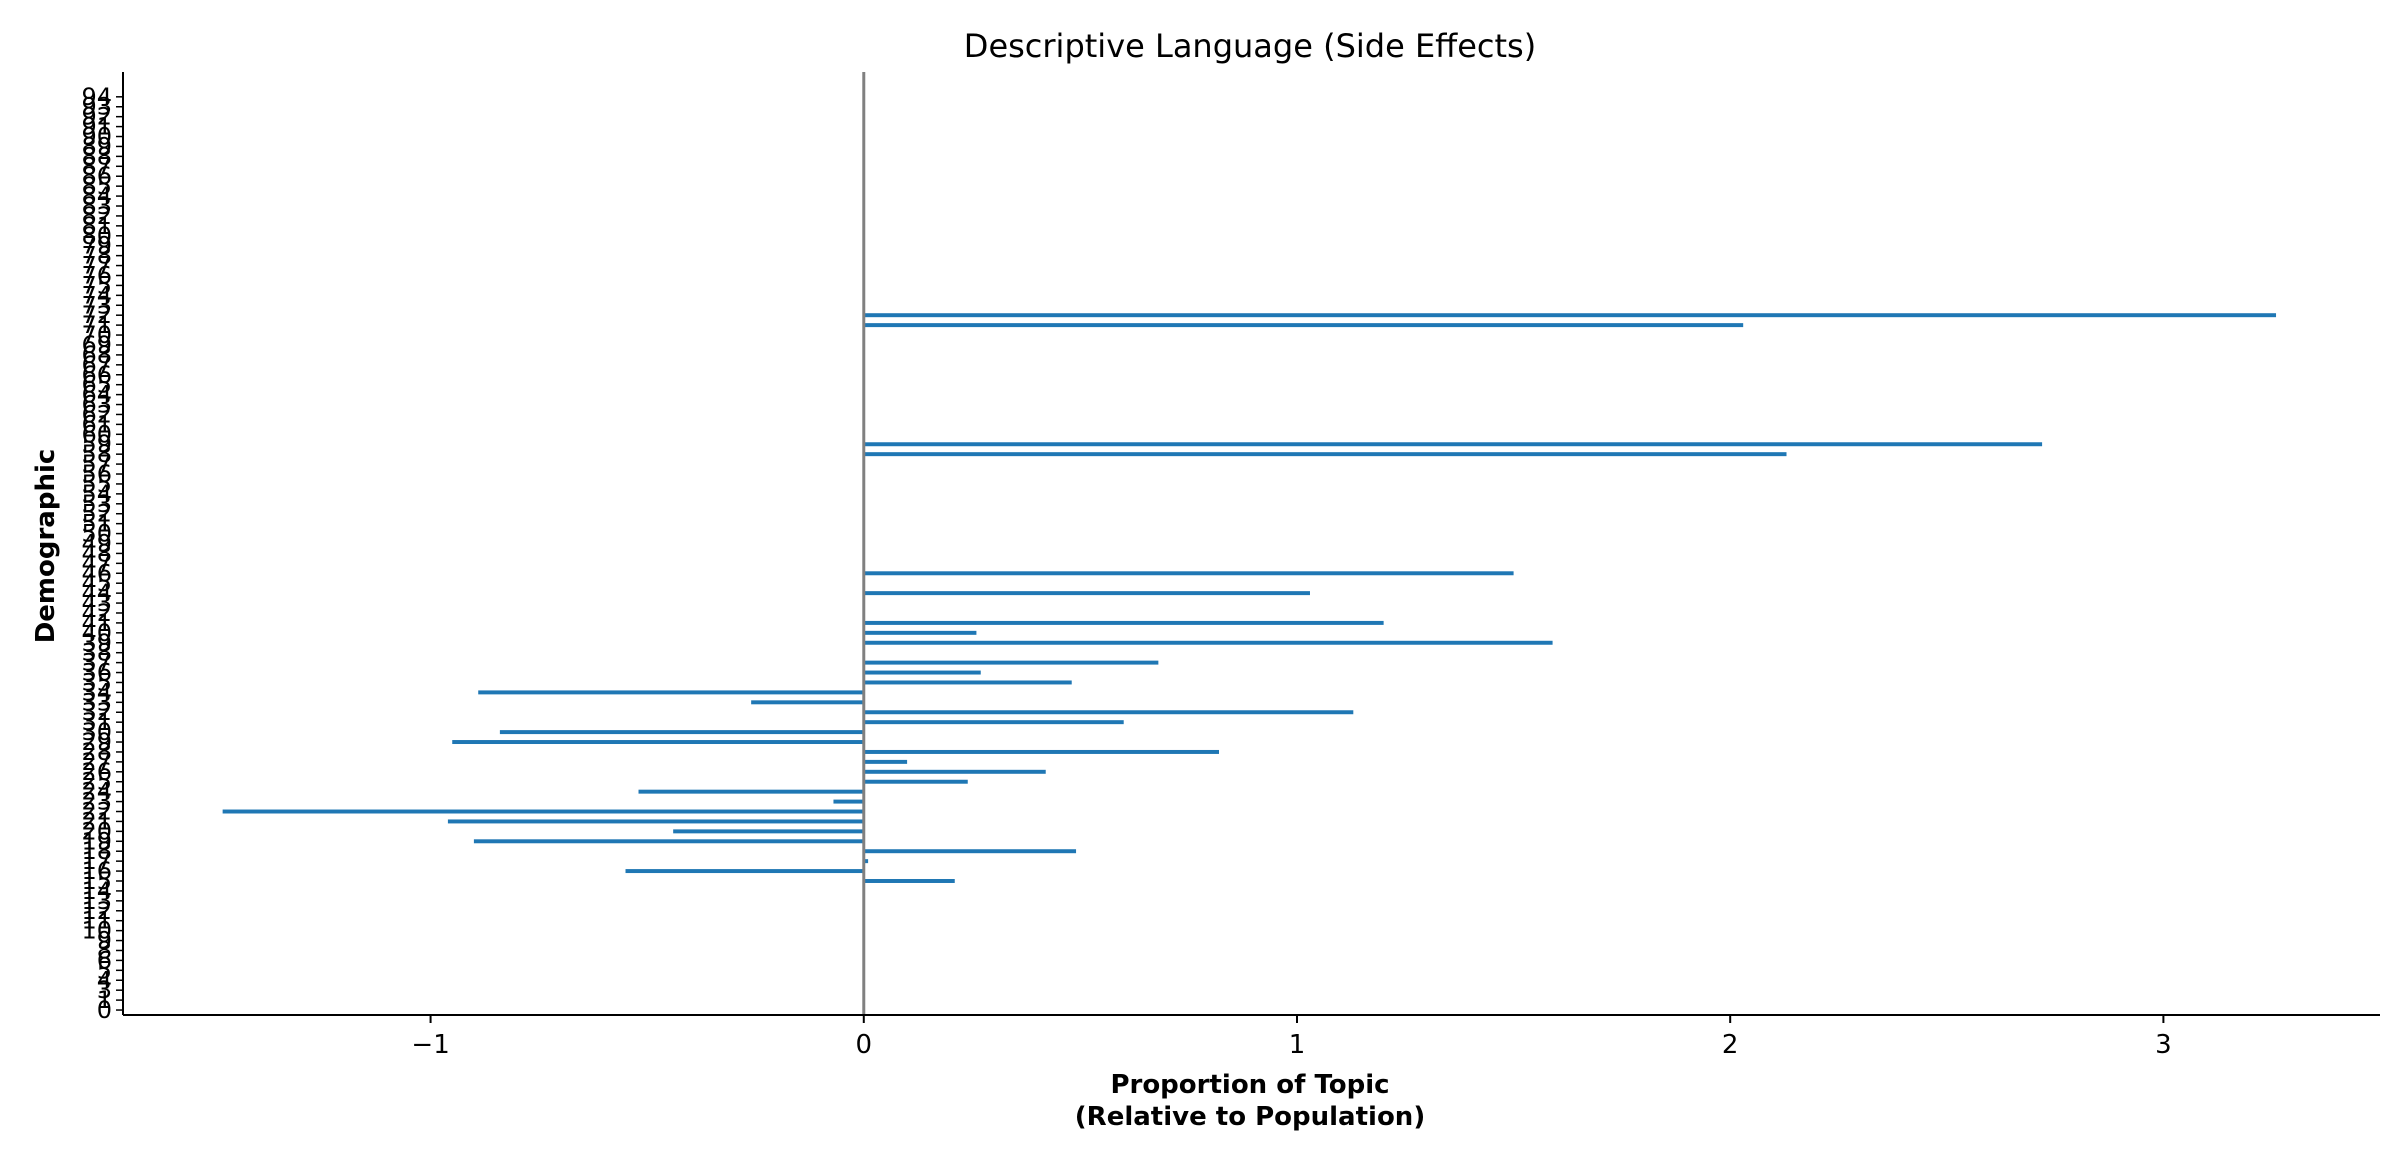 Image resolution: width=2400 pixels, height=1160 pixels. Describe the element at coordinates (1249, 1085) in the screenshot. I see `x-axis-label-line-1: Proportion of Topic` at that location.